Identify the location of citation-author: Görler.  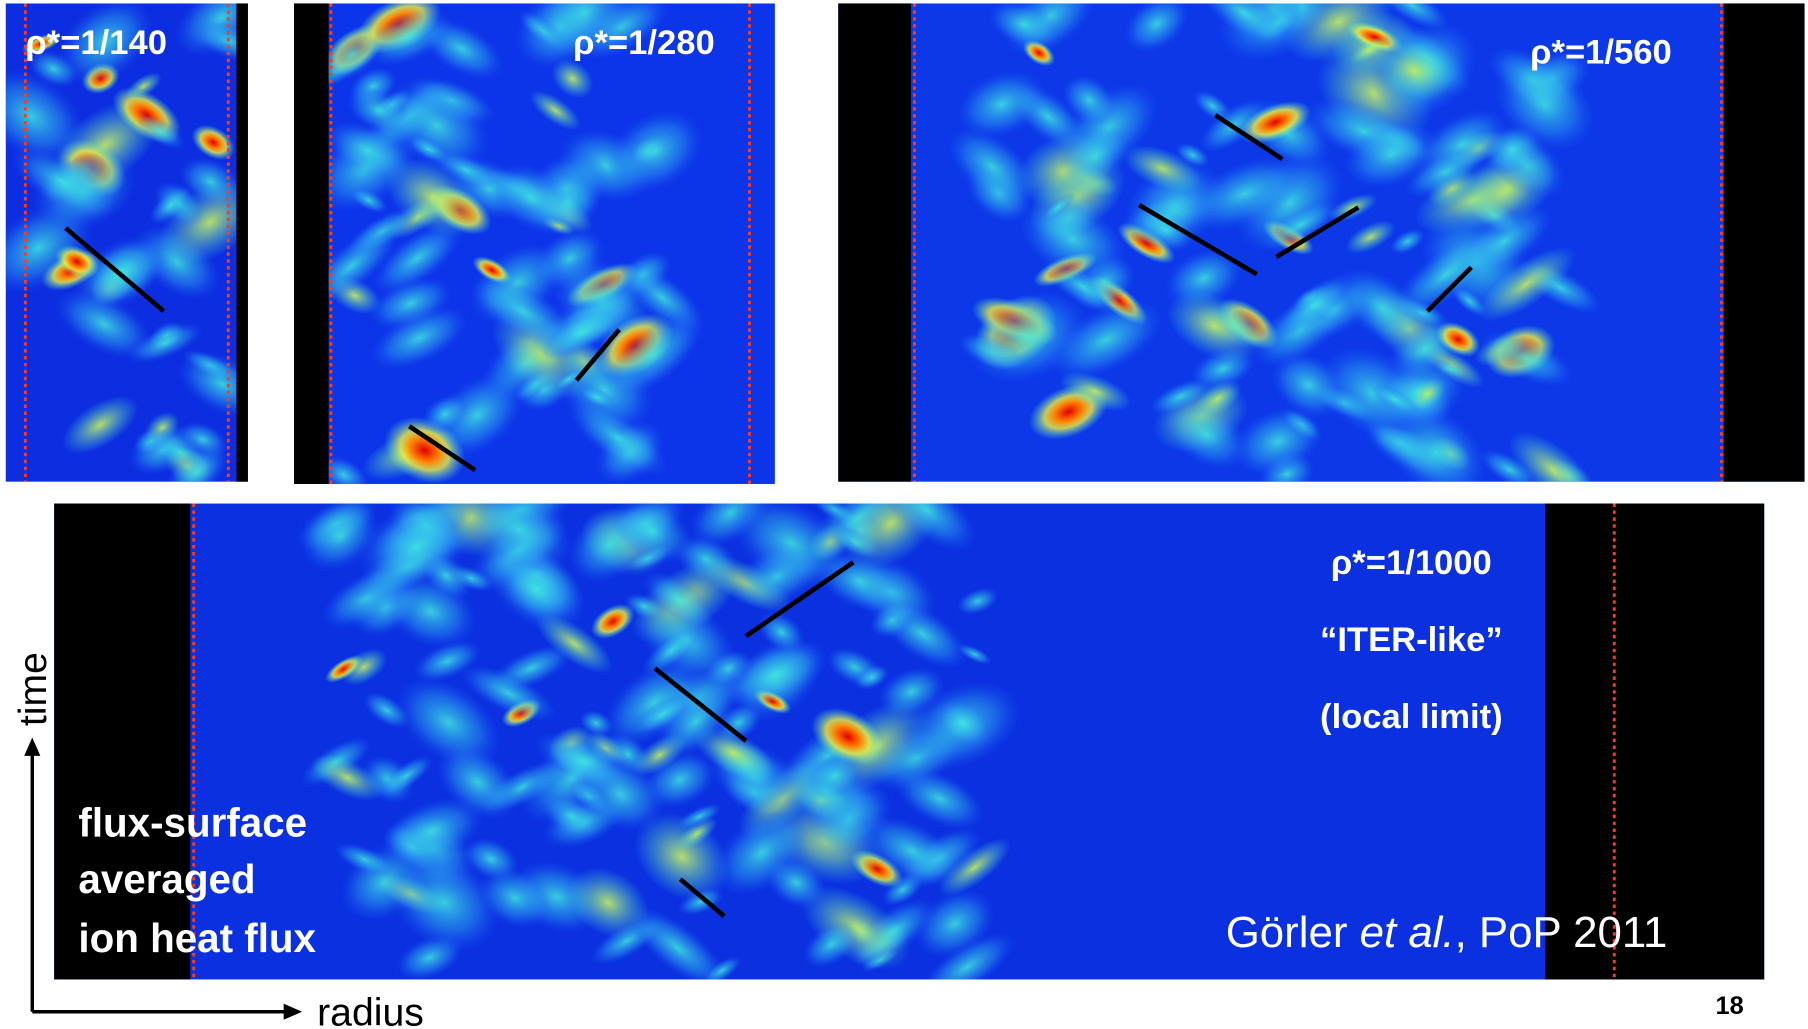
(1293, 932).